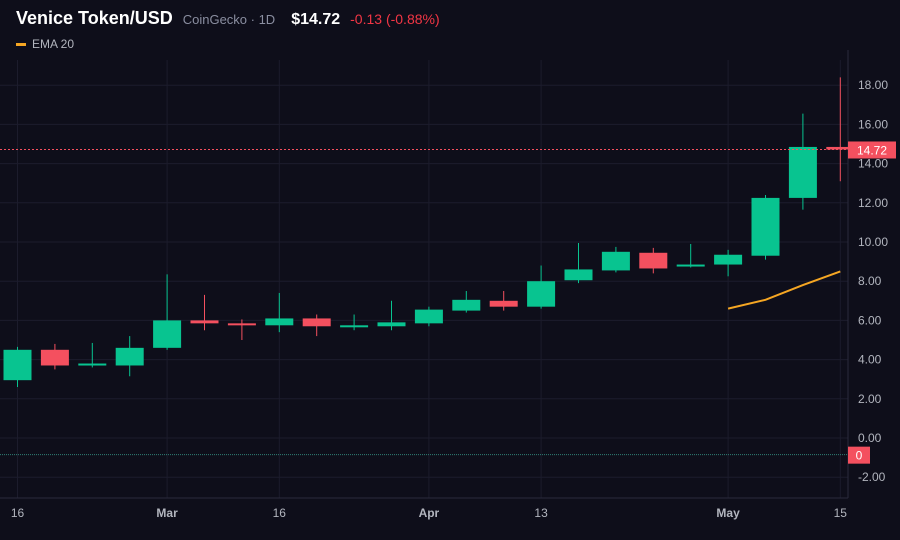  I want to click on price-axis-label-bg, so click(872, 150).